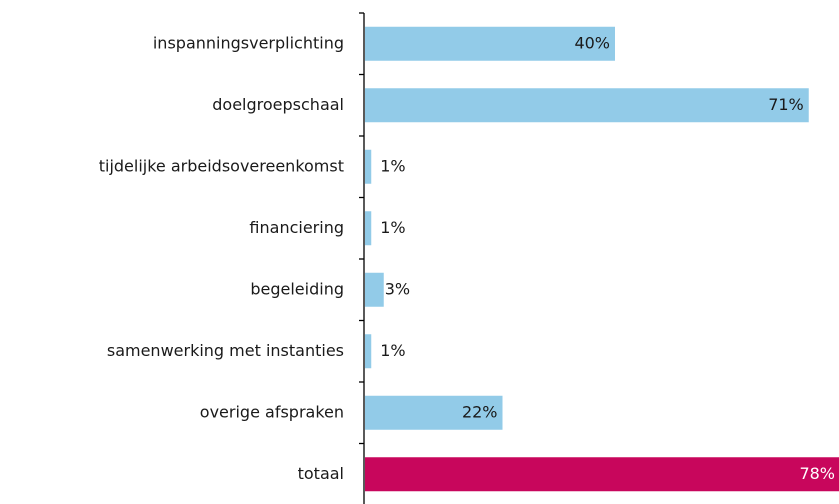 This screenshot has height=504, width=839. Describe the element at coordinates (480, 411) in the screenshot. I see `data-label: 22%` at that location.